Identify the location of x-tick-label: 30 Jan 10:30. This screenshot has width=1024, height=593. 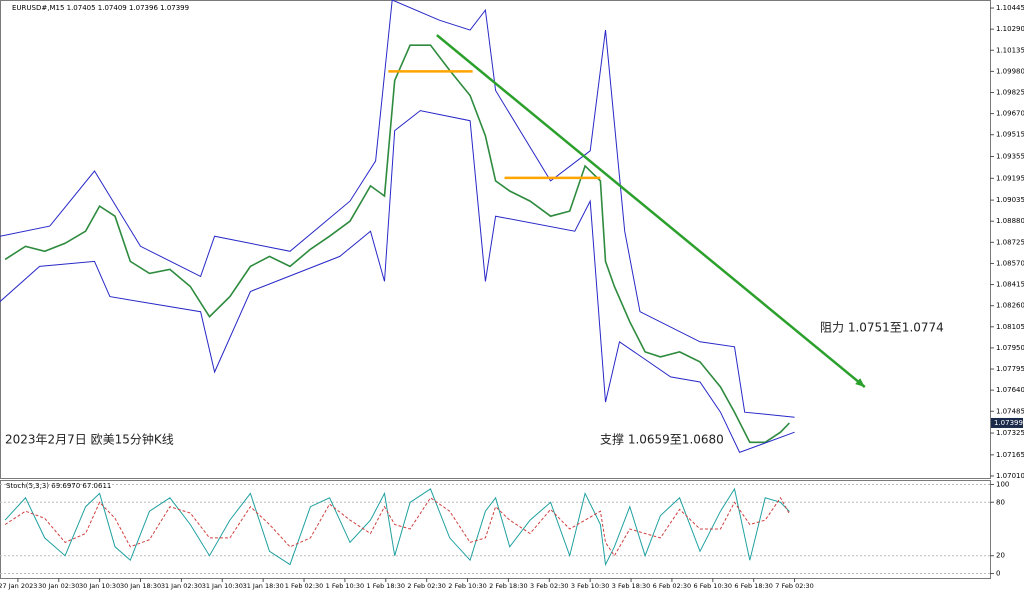
(99, 586).